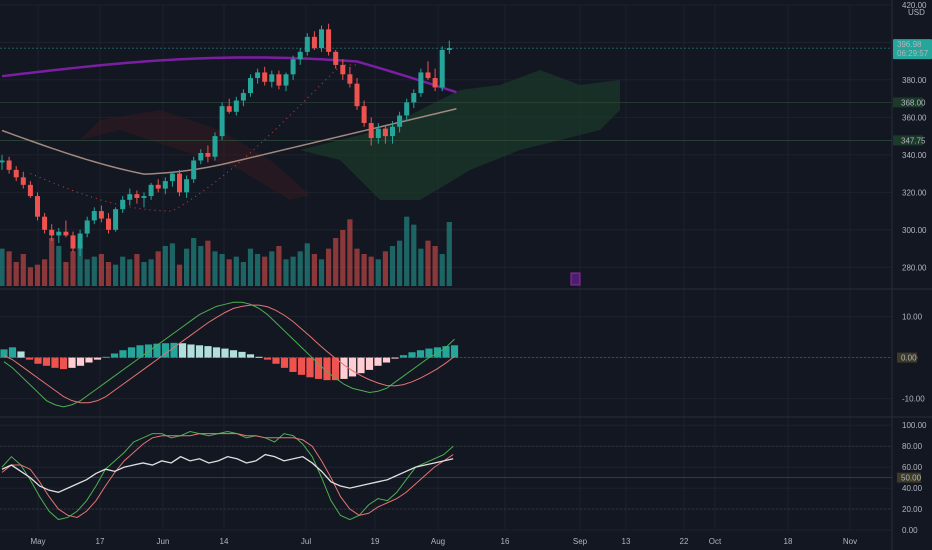 The height and width of the screenshot is (550, 932). I want to click on time-axis-label: Jun, so click(163, 541).